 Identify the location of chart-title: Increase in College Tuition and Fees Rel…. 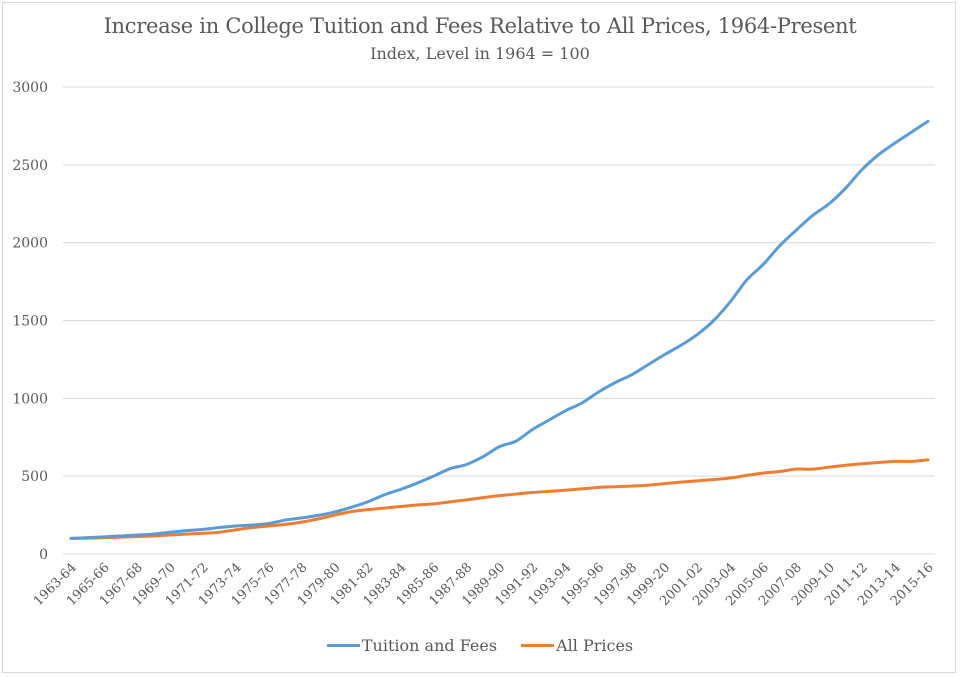
(480, 26).